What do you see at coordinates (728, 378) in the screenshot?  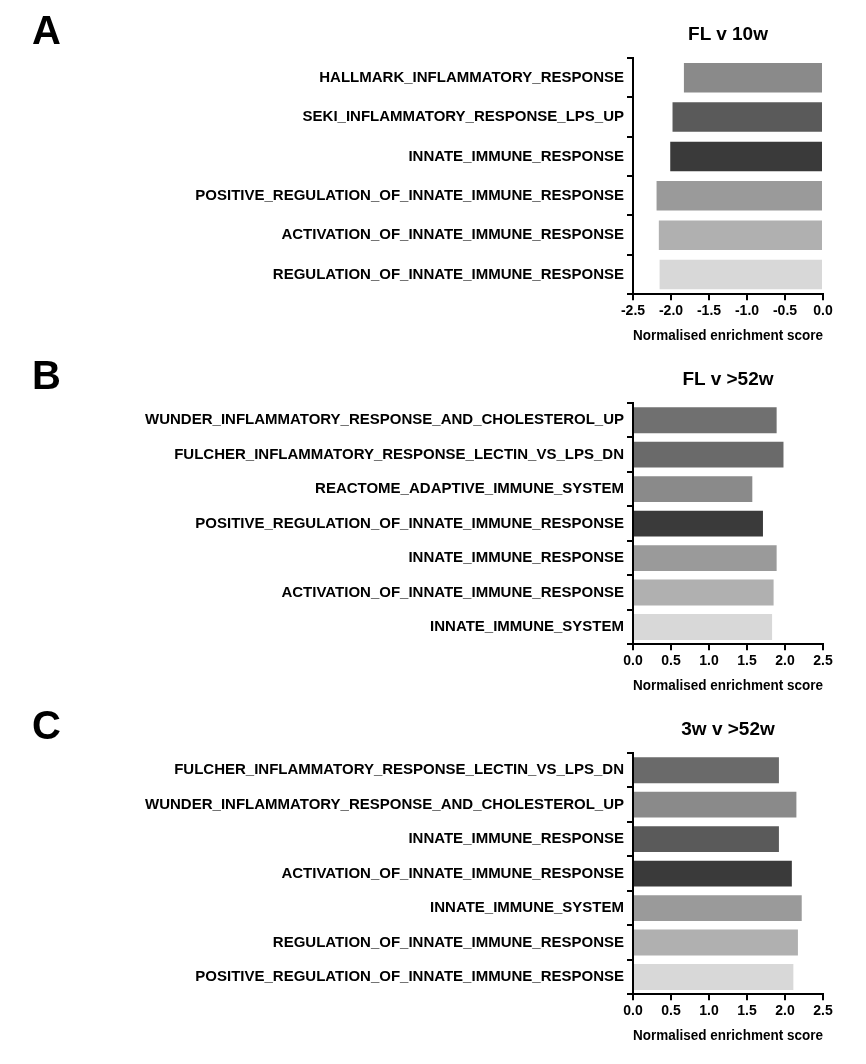 I see `chart-title: FL v >52w` at bounding box center [728, 378].